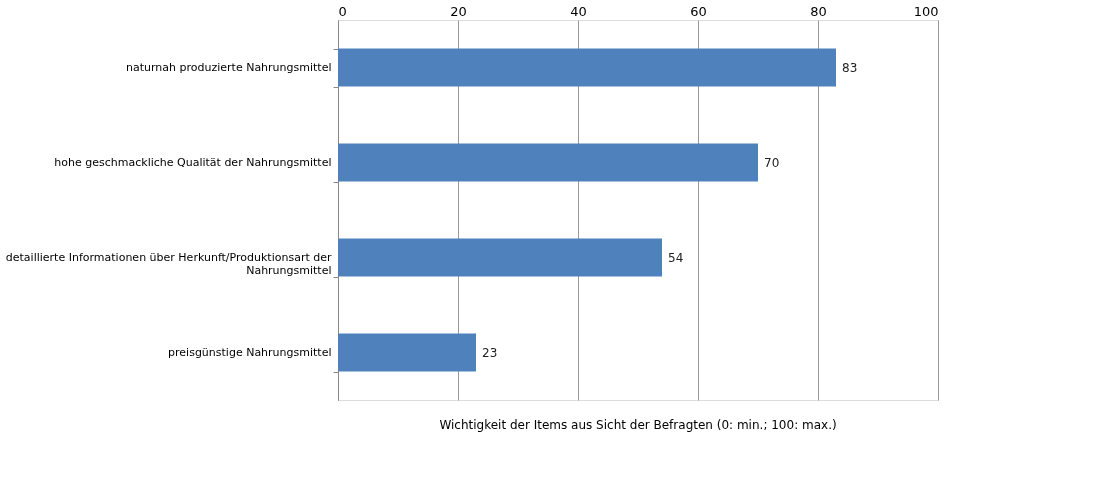 The image size is (1107, 488). I want to click on x-tick-label: 60, so click(698, 11).